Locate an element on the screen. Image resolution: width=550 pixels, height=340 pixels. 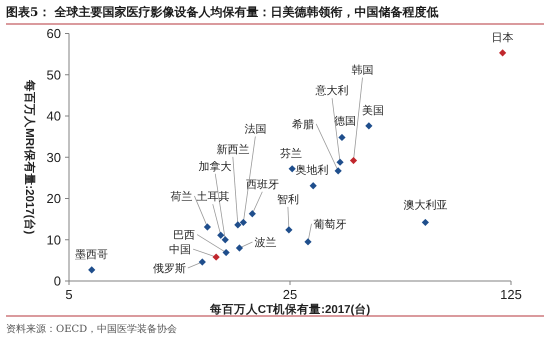
x-tick-label: 125 is located at coordinates (511, 294).